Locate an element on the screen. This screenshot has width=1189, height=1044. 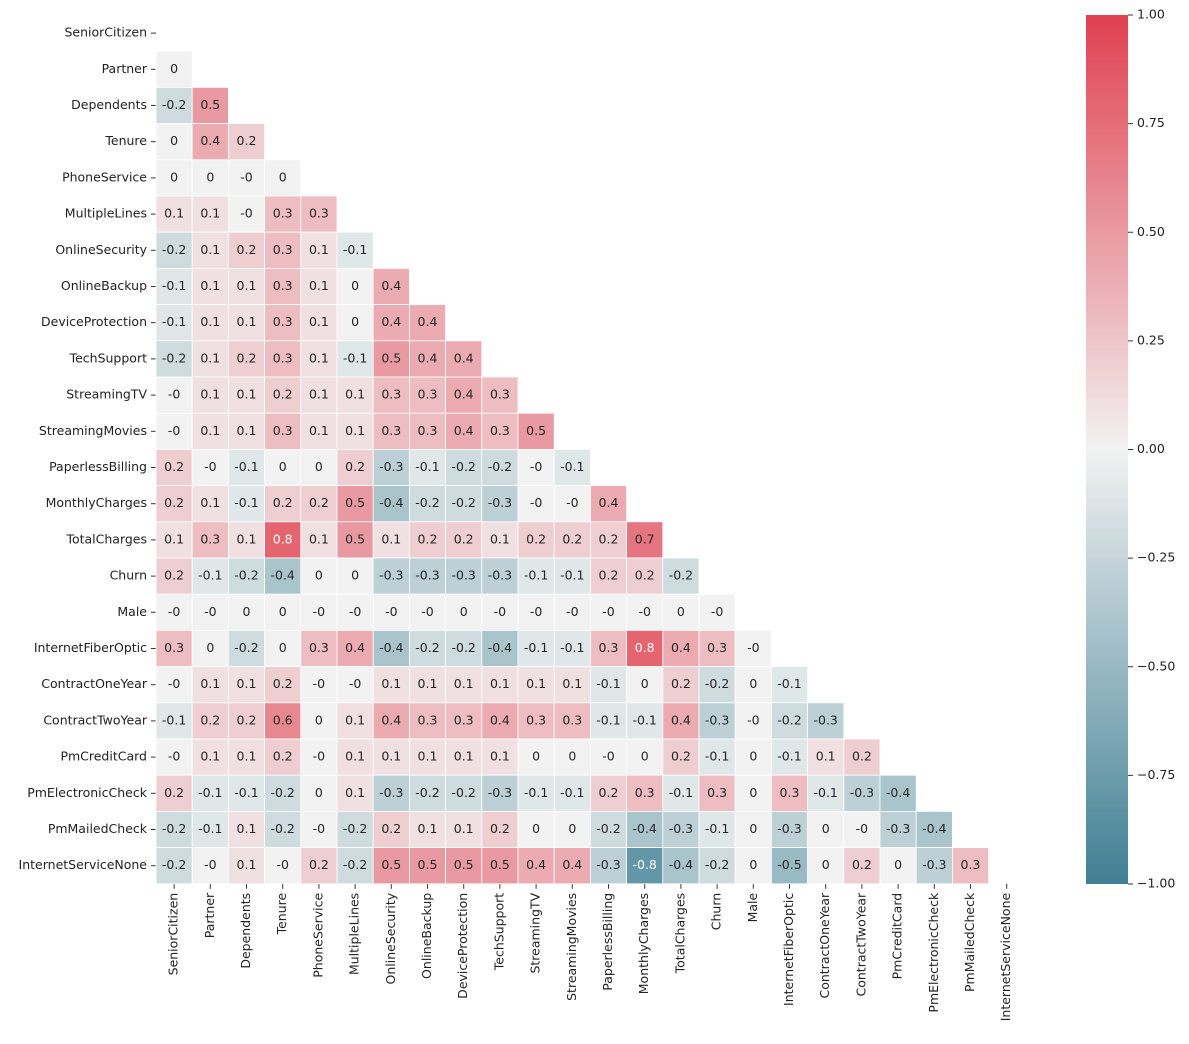
y-tick-label: OnlineSecurity is located at coordinates (101, 249).